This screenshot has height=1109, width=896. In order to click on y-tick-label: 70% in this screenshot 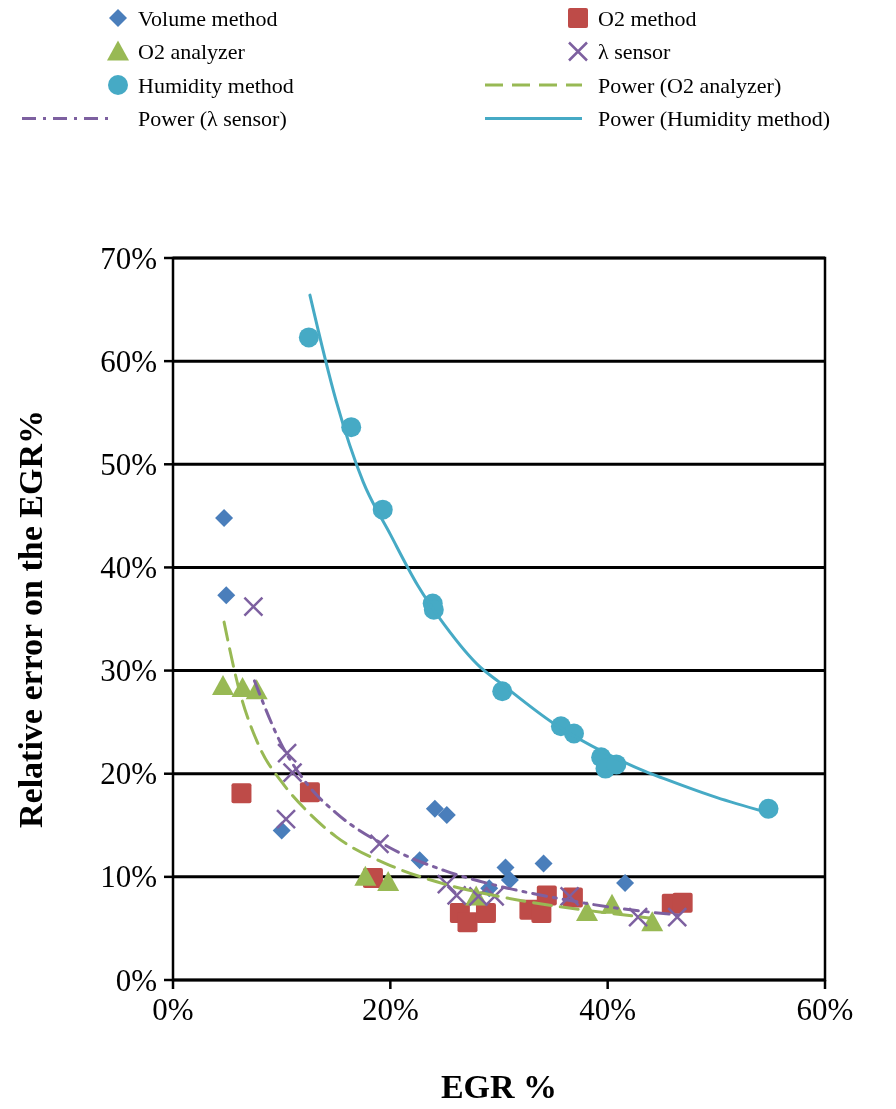, I will do `click(128, 258)`.